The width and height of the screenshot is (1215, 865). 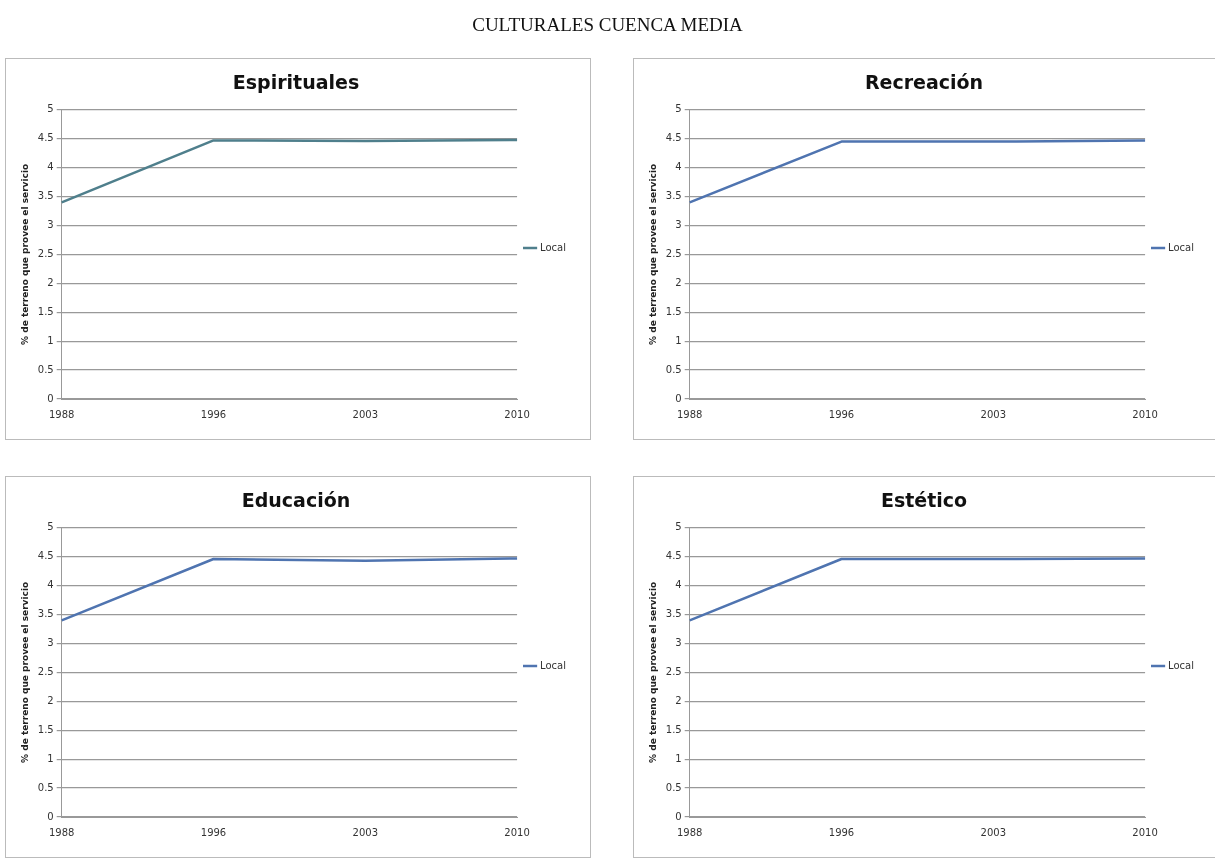 I want to click on text: CULTURALES CUENCA MEDIA, so click(x=607, y=25).